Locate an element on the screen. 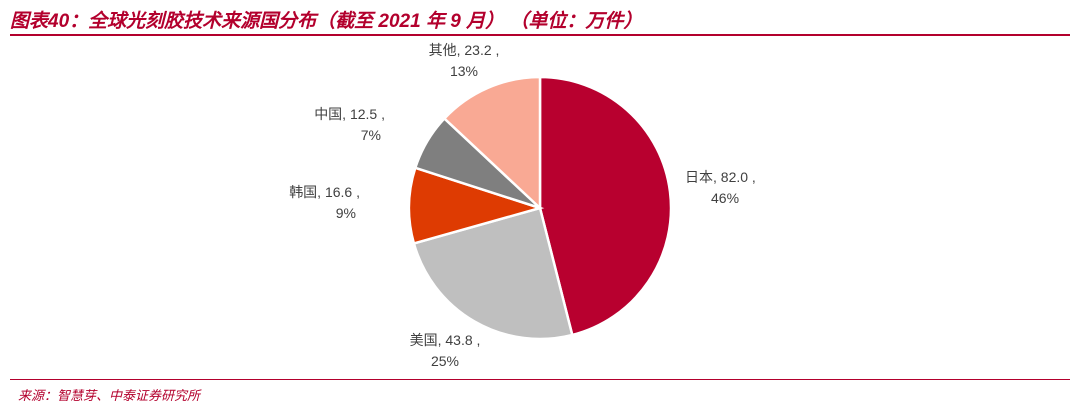  slice-percent-3: 7% is located at coordinates (371, 135).